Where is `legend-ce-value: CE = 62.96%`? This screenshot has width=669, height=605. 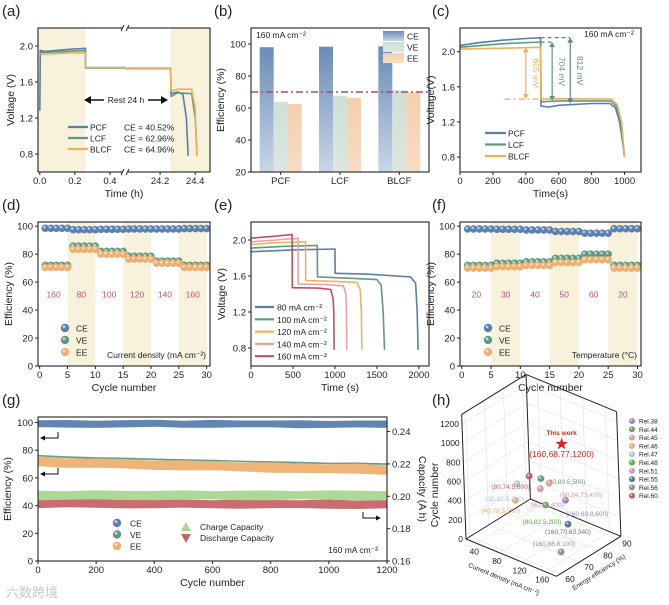
legend-ce-value: CE = 62.96% is located at coordinates (149, 139).